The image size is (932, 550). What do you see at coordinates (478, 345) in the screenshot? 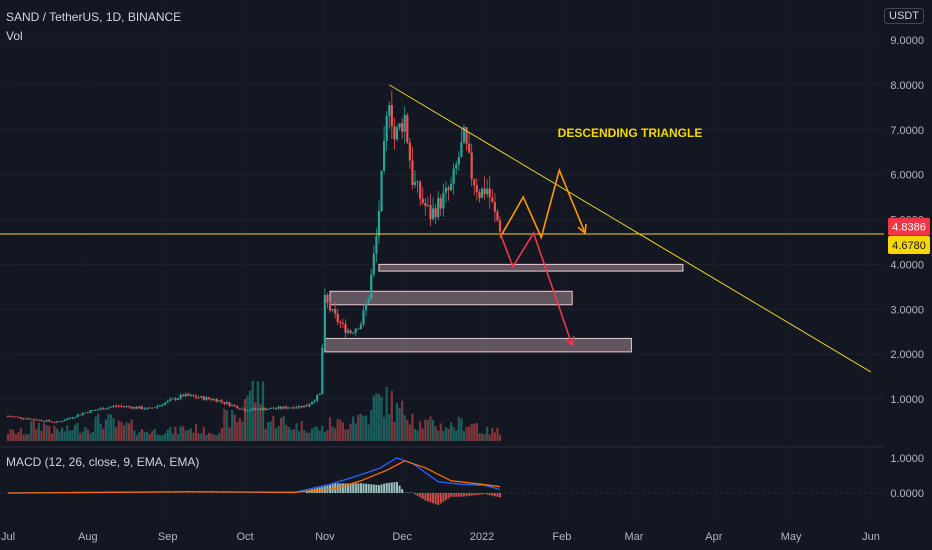
I see `support-zone` at bounding box center [478, 345].